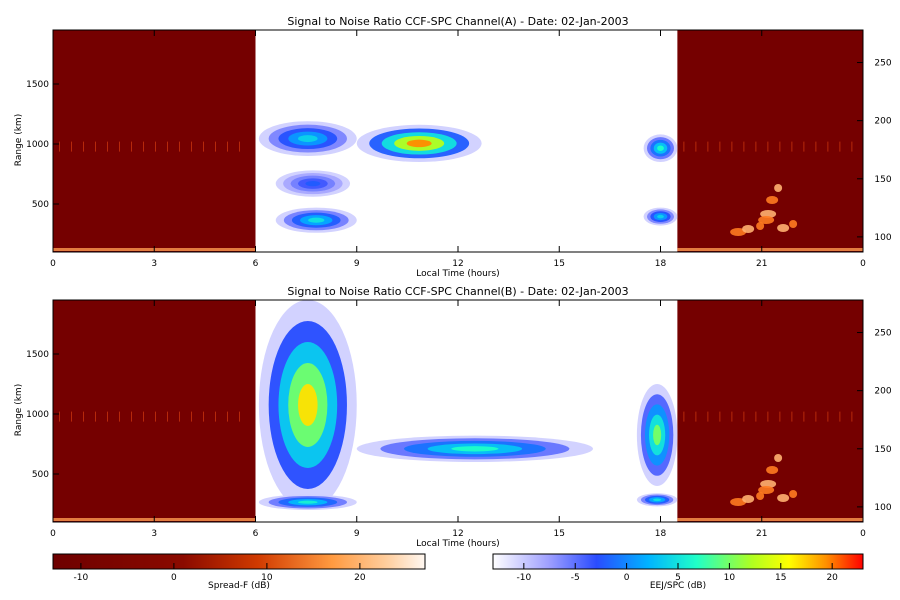 The width and height of the screenshot is (900, 600). I want to click on y2-tick-label: 200, so click(882, 392).